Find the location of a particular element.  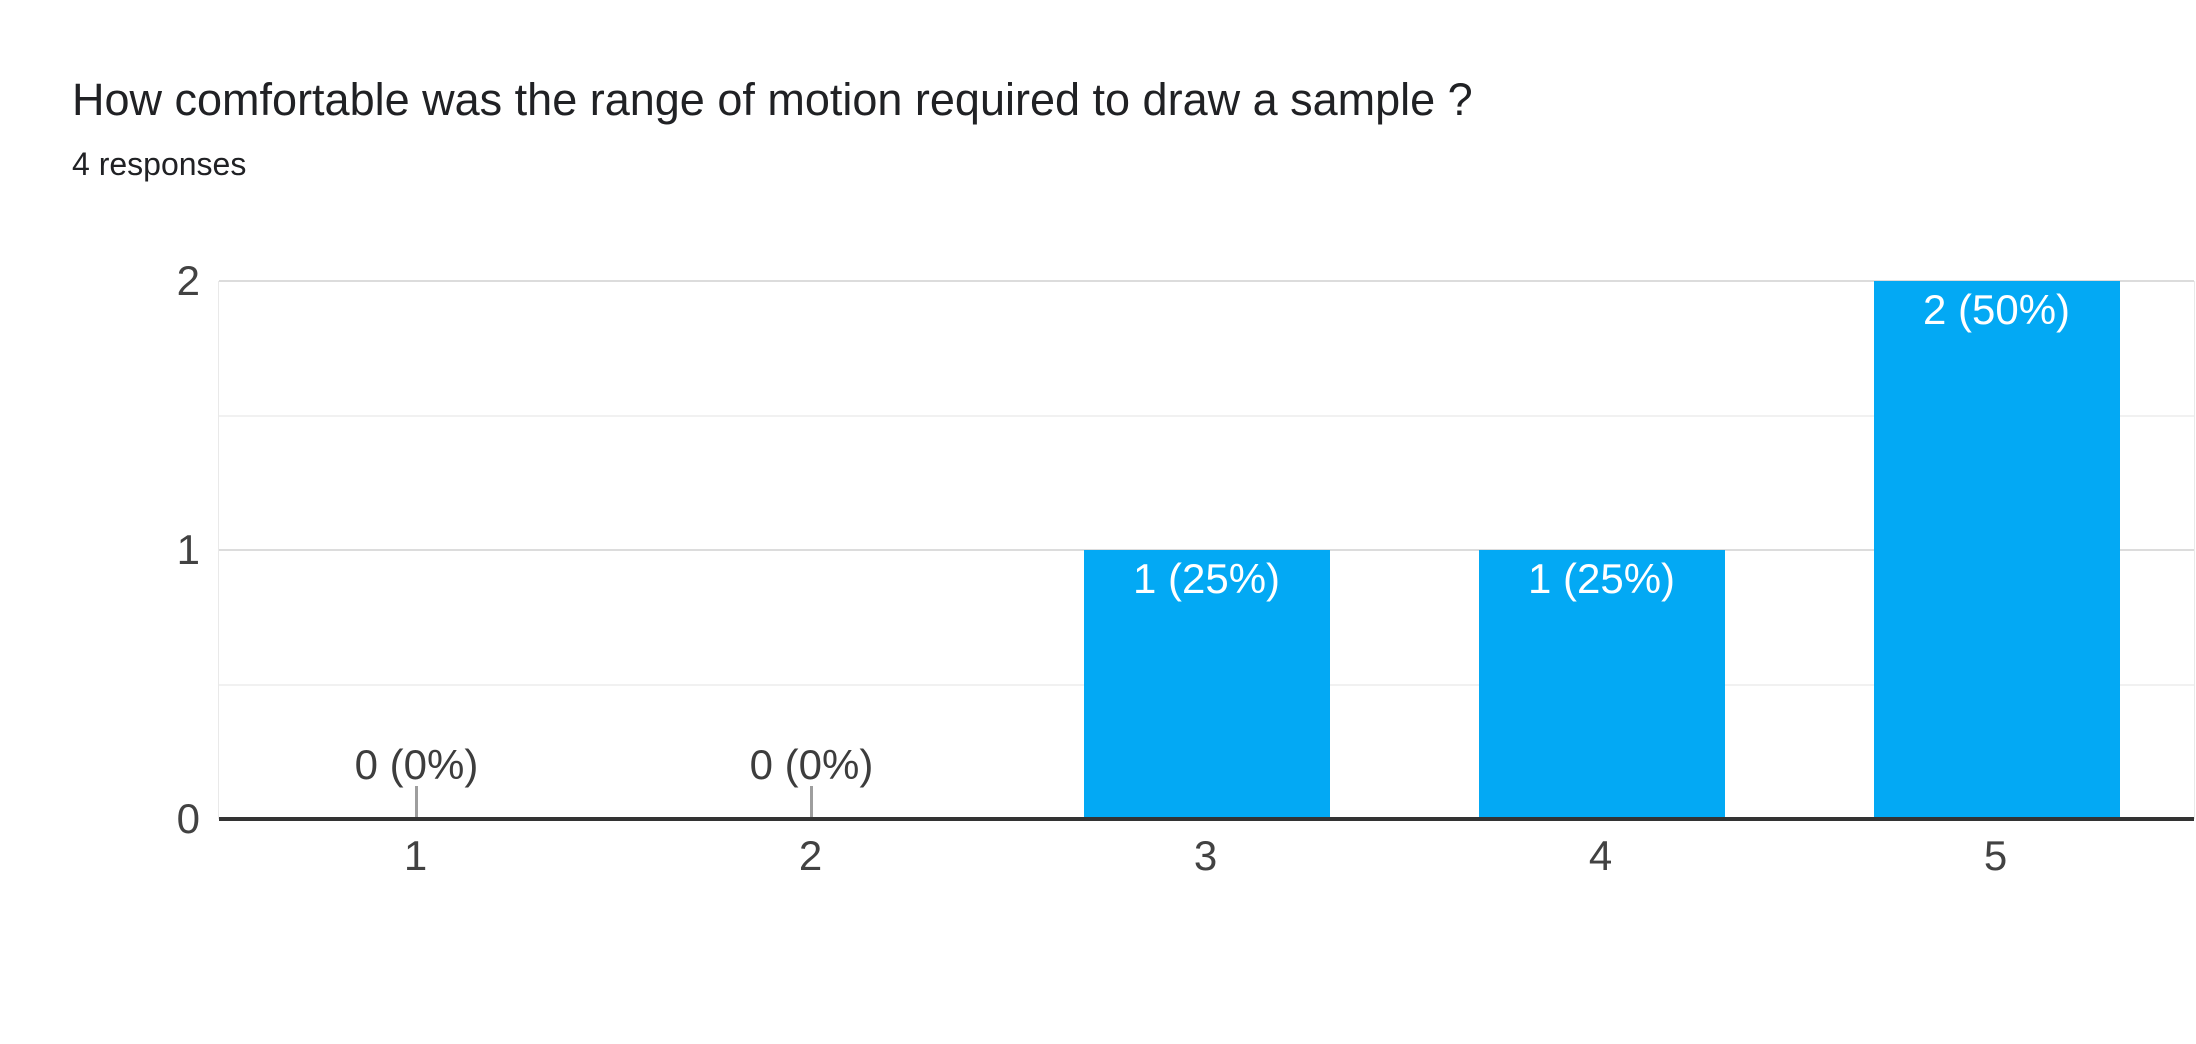

axis-baseline is located at coordinates (1206, 819).